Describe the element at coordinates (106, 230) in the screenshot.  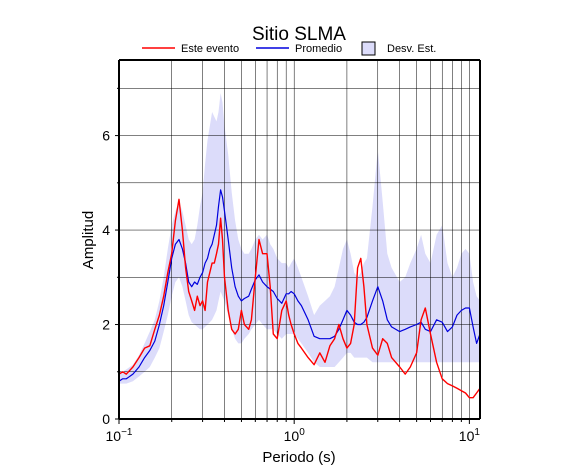
I see `y-tick-label: 4` at that location.